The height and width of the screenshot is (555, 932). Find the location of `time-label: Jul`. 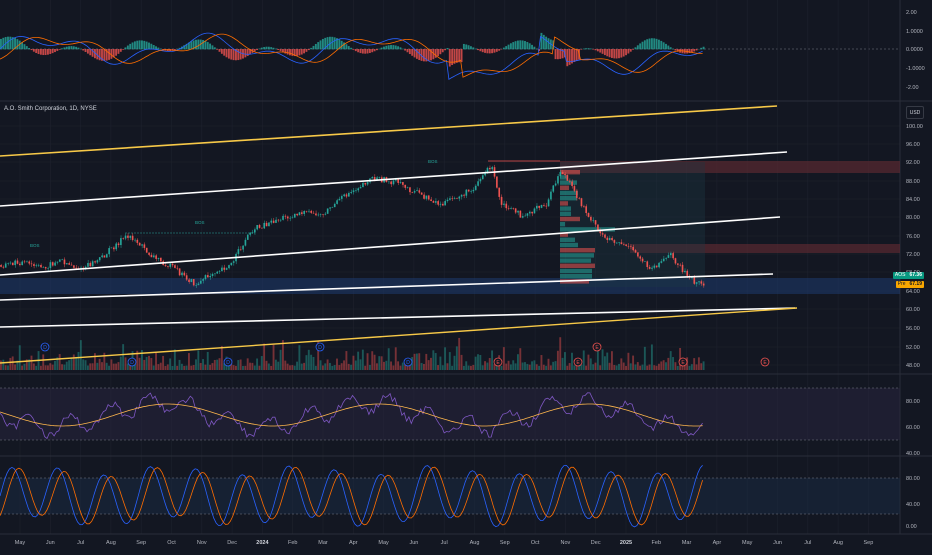

time-label: Jul is located at coordinates (444, 543).